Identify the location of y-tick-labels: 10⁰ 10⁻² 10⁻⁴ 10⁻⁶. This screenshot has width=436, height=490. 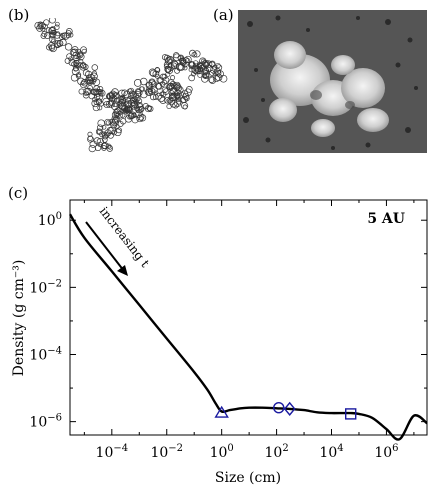
(45, 320).